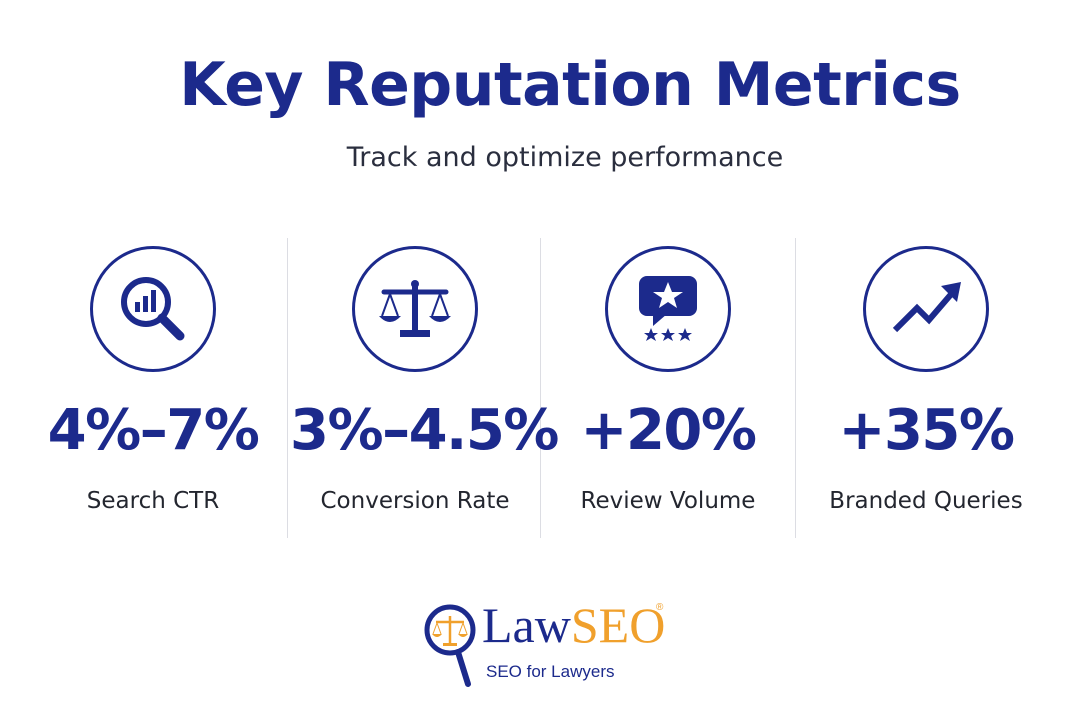  I want to click on lawseo-logo: LawSEO ® SEO for Lawyers, so click(550, 644).